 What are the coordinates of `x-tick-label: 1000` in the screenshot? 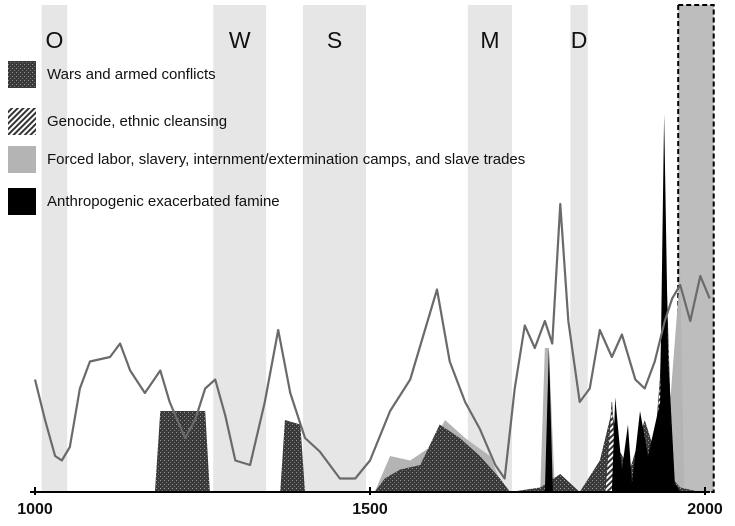 It's located at (35, 509).